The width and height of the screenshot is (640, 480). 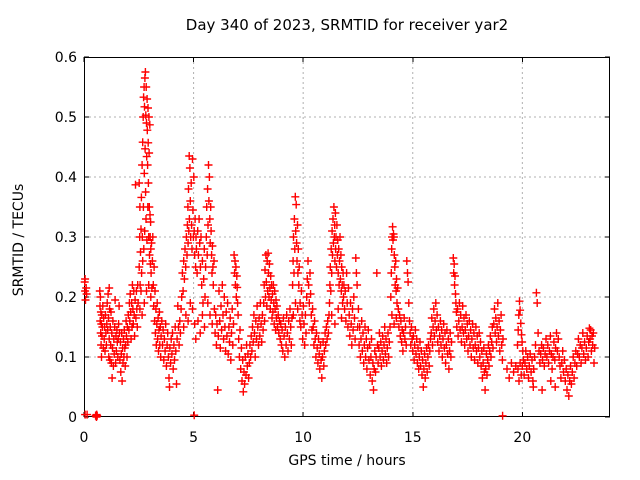 I want to click on y-axis-label: SRMTID / TECUs, so click(x=19, y=240).